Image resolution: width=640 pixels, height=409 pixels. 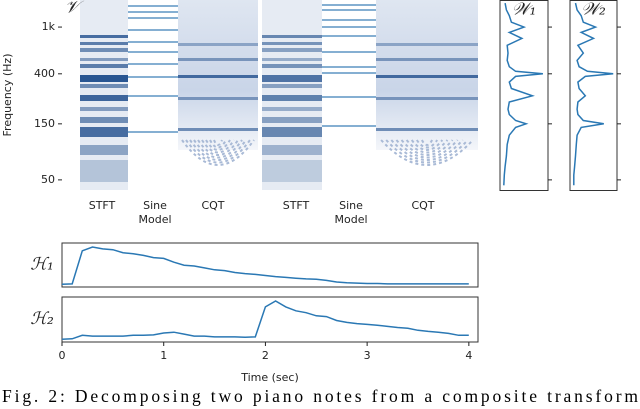 I want to click on activation-label: ℋ₁, so click(x=42, y=265).